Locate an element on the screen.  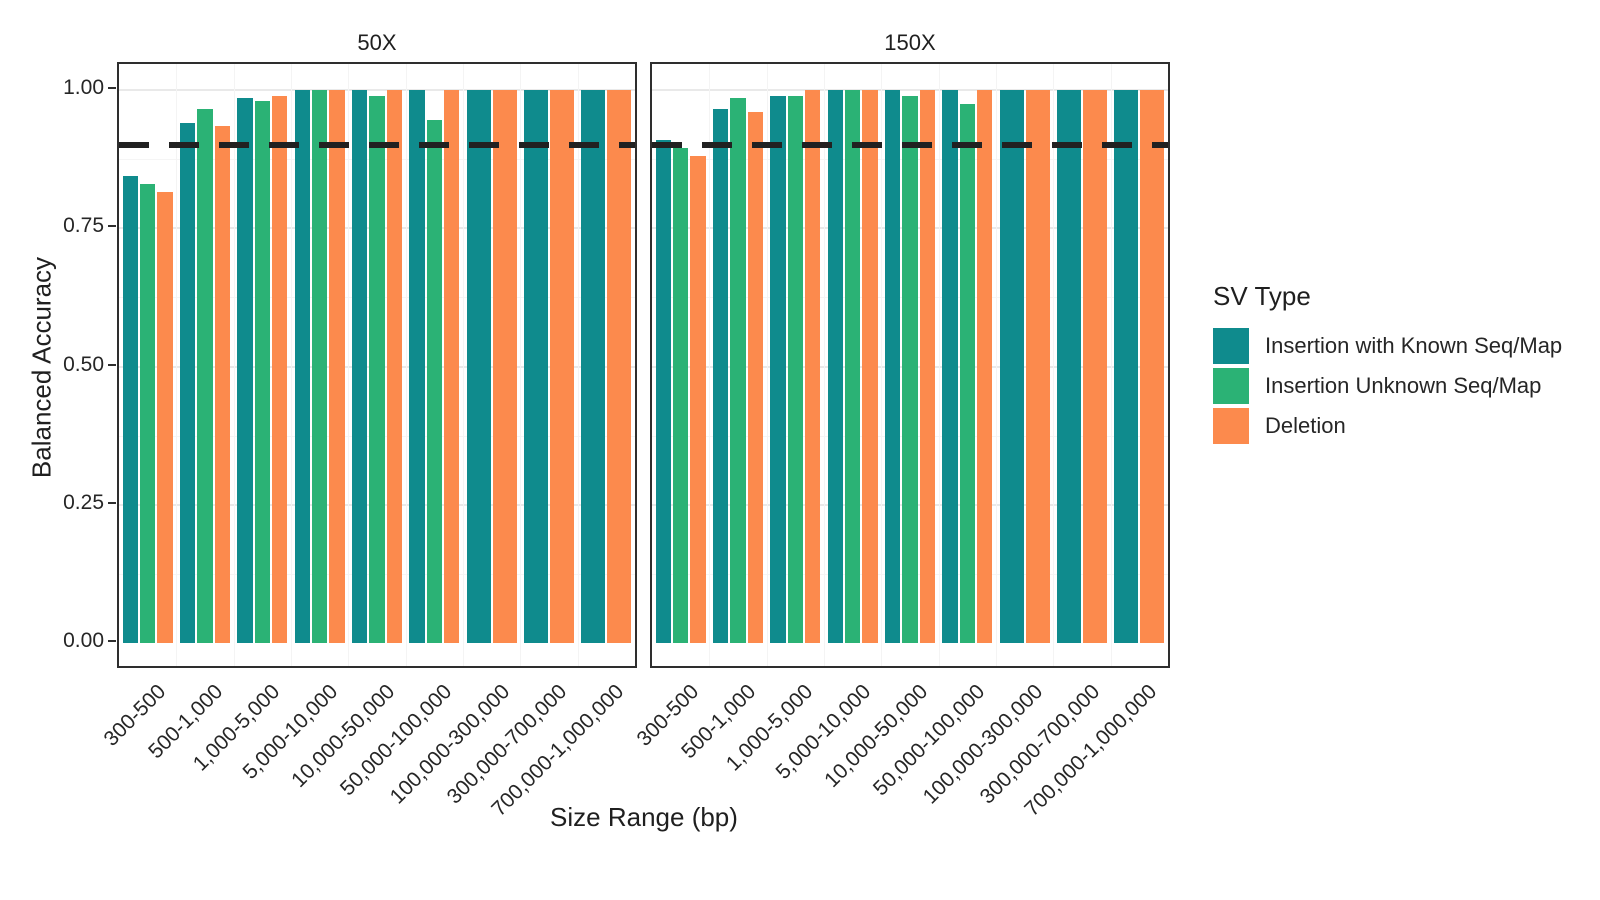
facet-title: 150X is located at coordinates (910, 42).